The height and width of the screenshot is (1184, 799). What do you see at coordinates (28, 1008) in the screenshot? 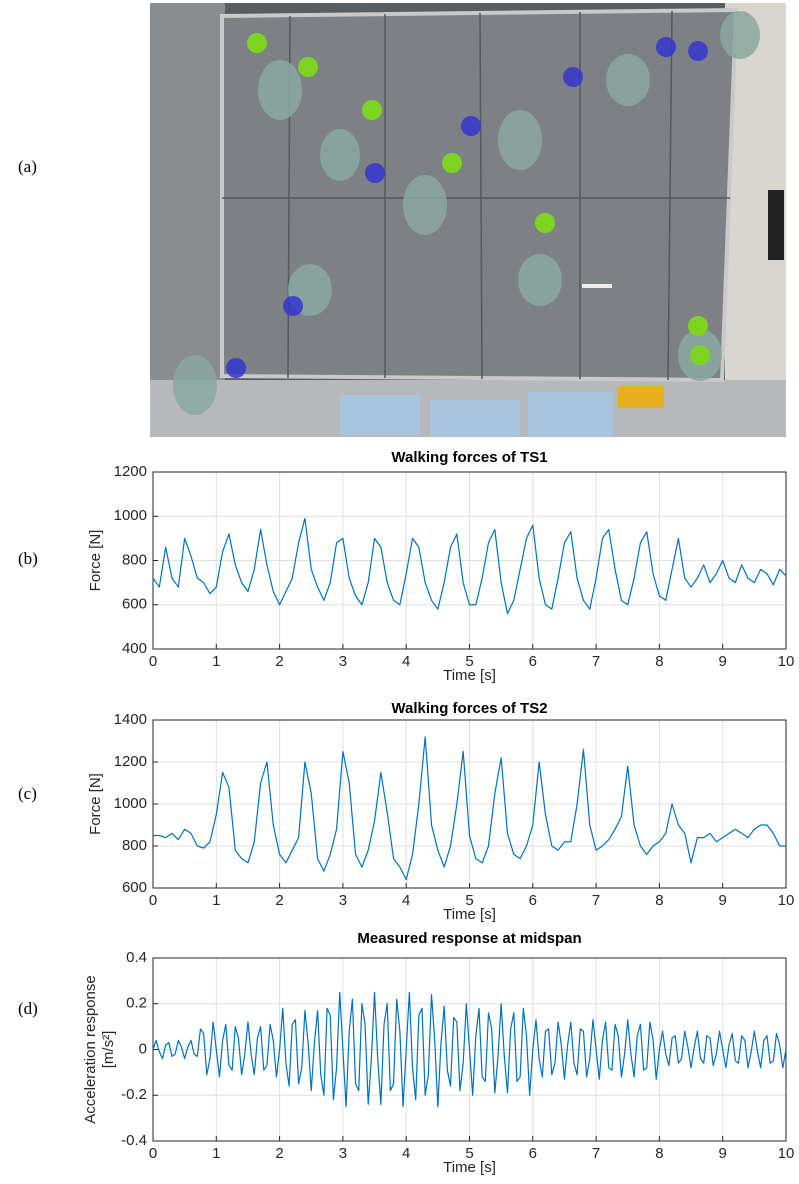
I see `panel-label: (d)` at bounding box center [28, 1008].